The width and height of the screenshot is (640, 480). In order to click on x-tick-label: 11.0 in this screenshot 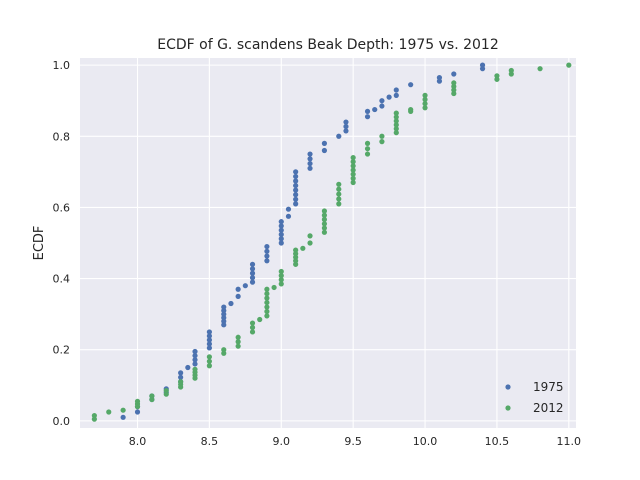, I will do `click(569, 441)`.